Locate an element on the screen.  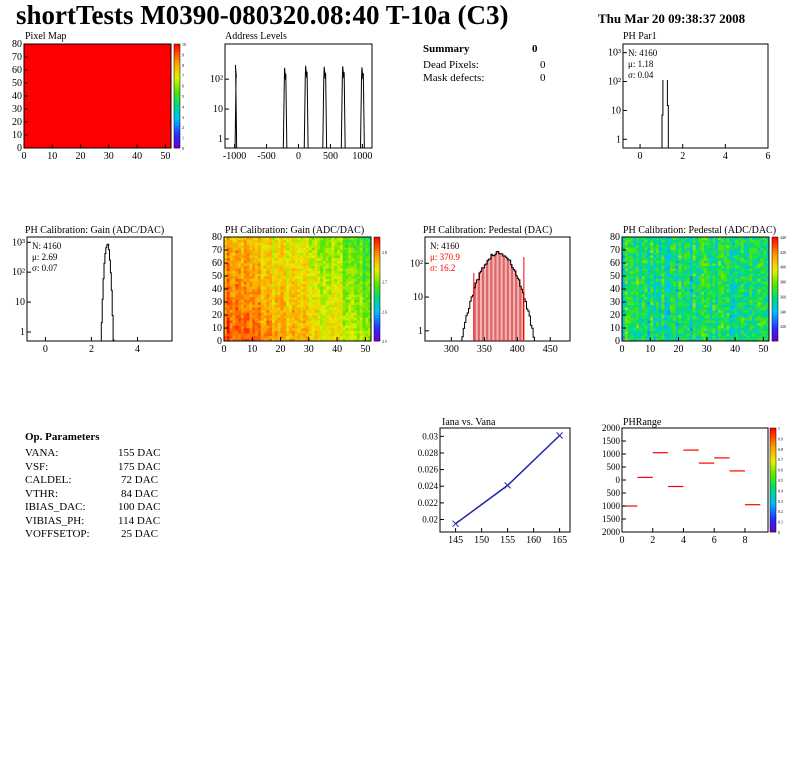
y-tick-label: 1500 is located at coordinates (611, 519).